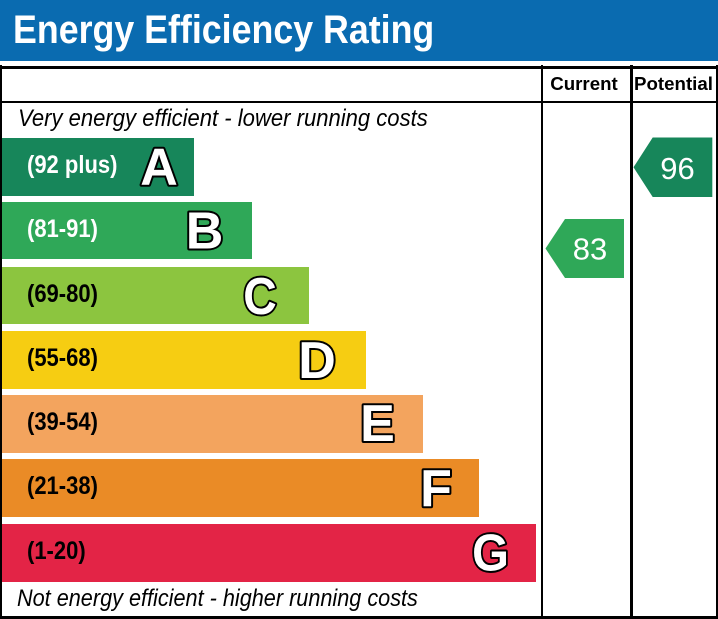  I want to click on svg-text: F, so click(436, 489).